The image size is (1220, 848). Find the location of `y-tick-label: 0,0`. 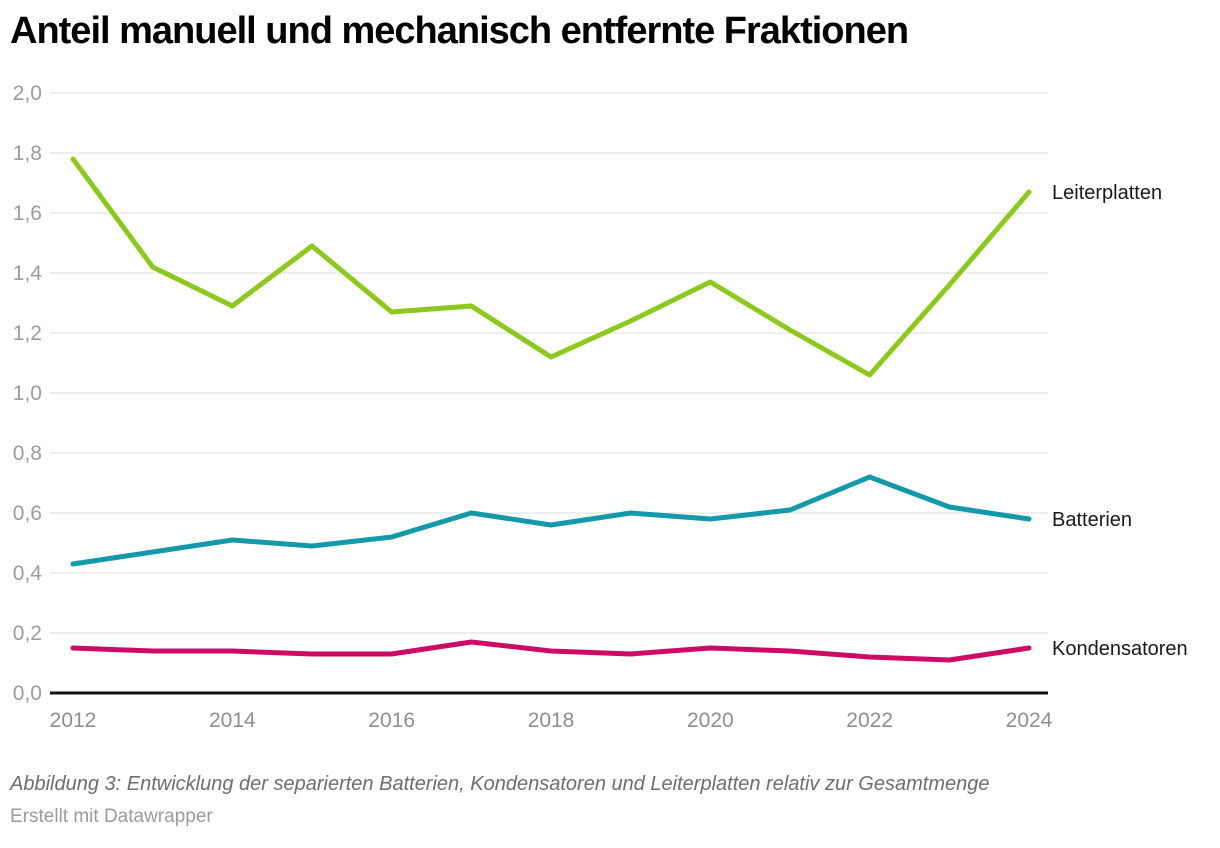

y-tick-label: 0,0 is located at coordinates (27, 693).